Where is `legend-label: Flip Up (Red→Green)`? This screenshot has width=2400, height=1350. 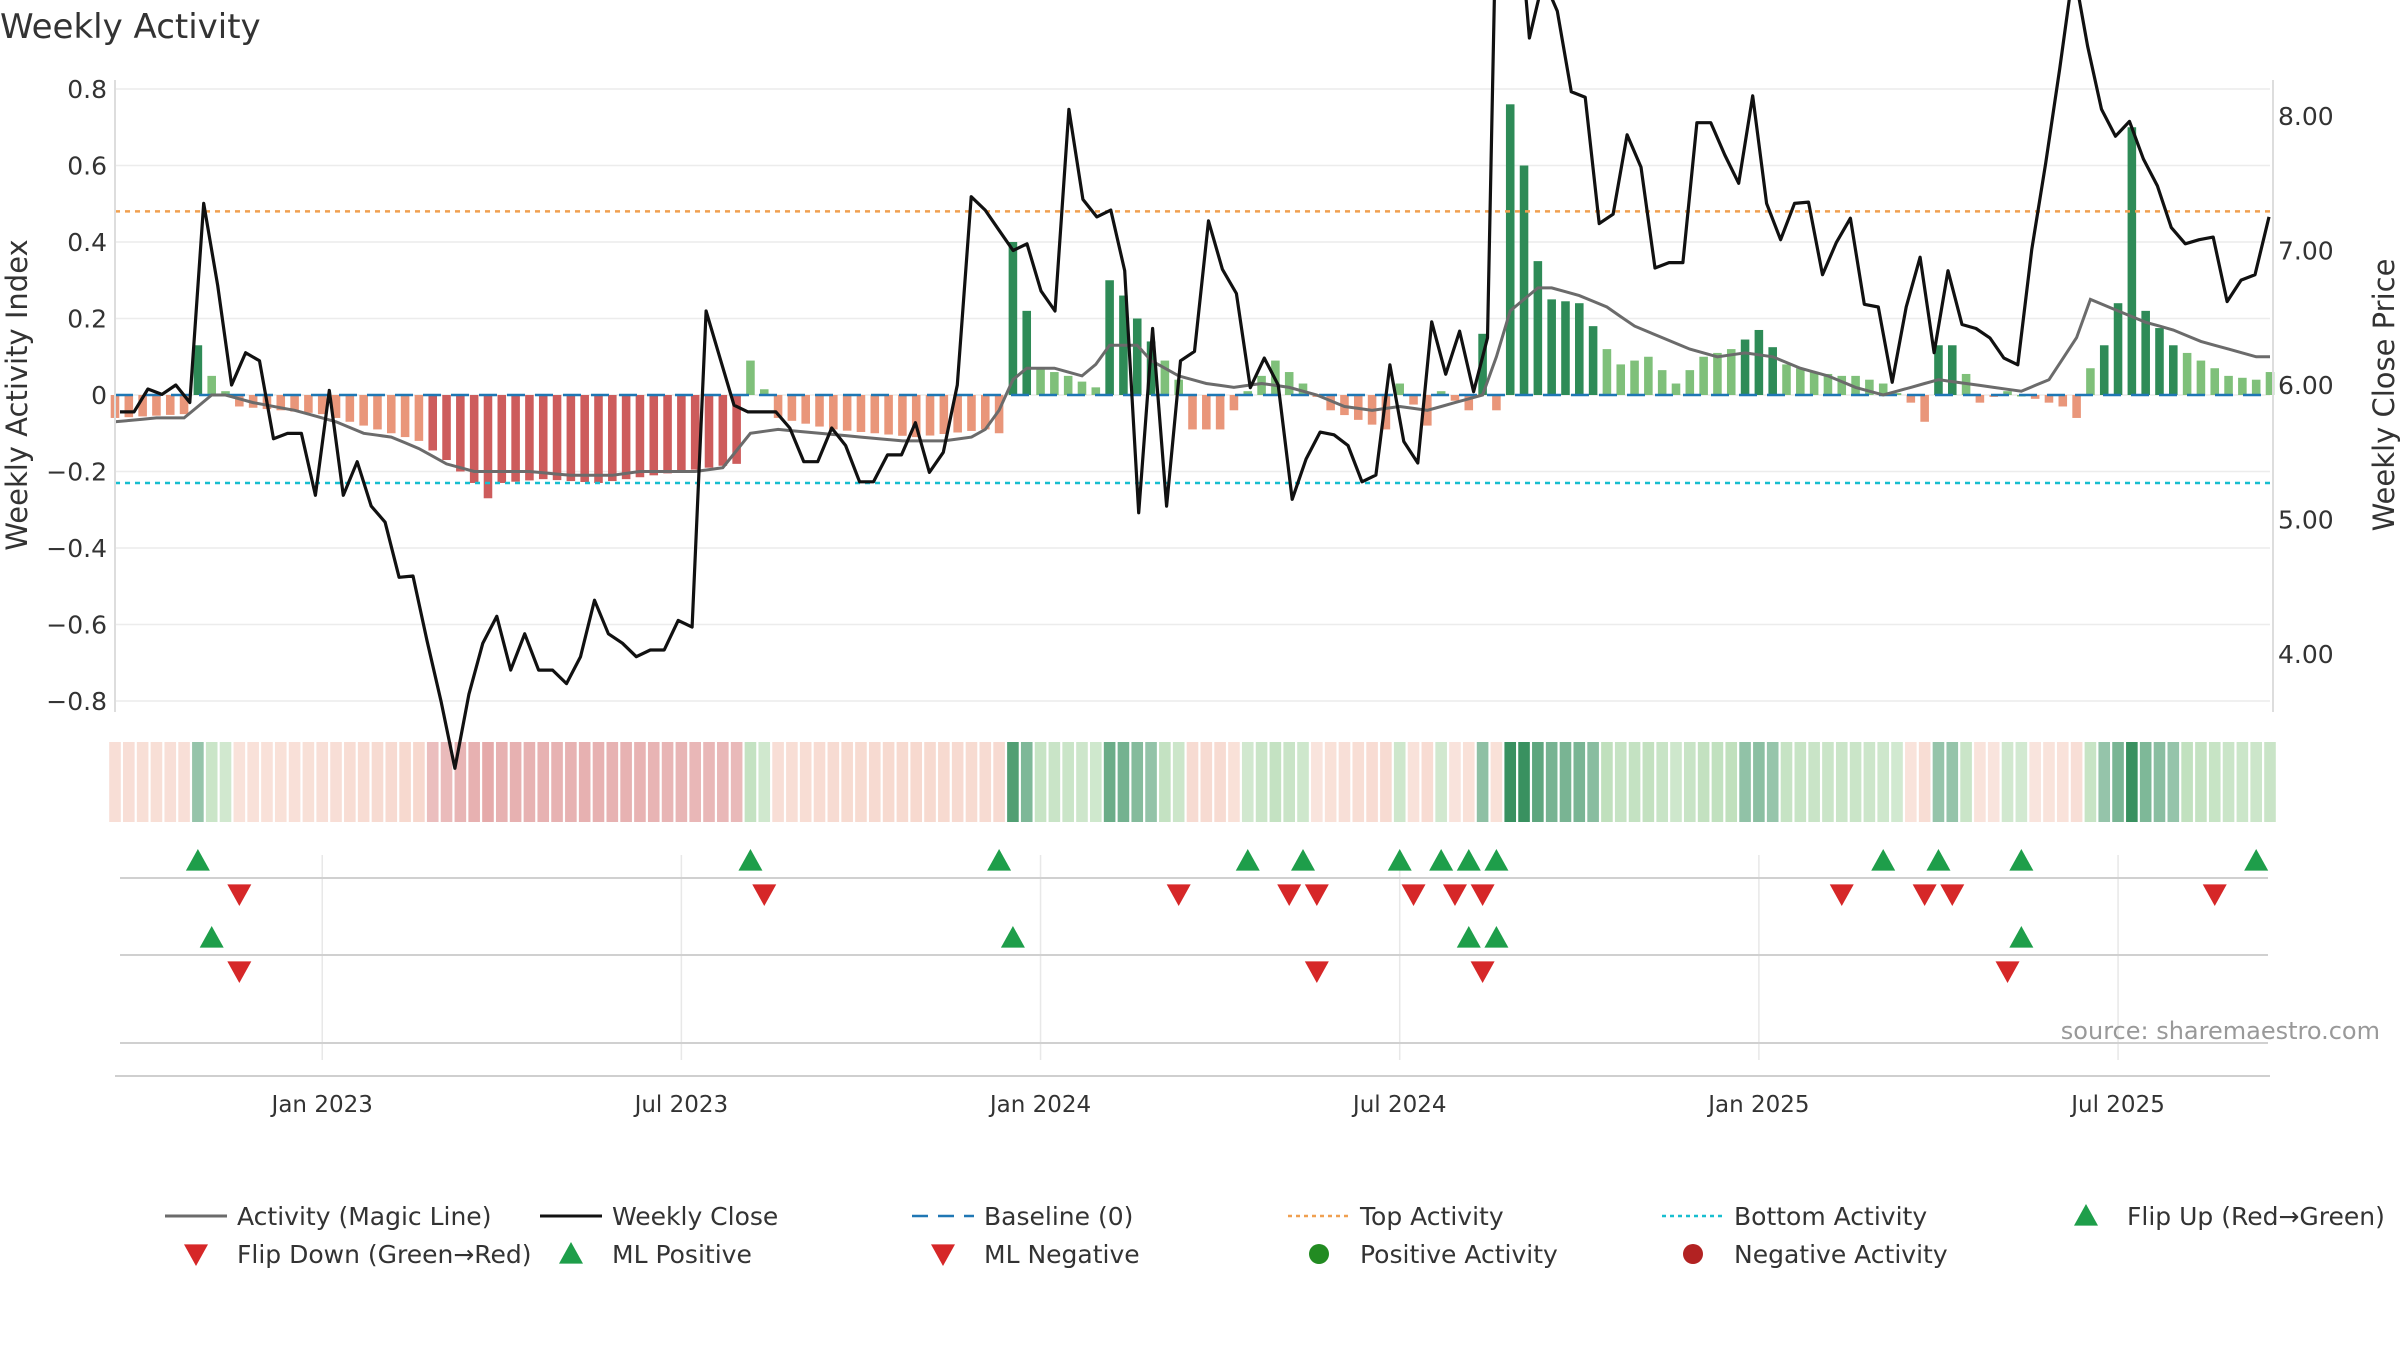 legend-label: Flip Up (Red→Green) is located at coordinates (2256, 1216).